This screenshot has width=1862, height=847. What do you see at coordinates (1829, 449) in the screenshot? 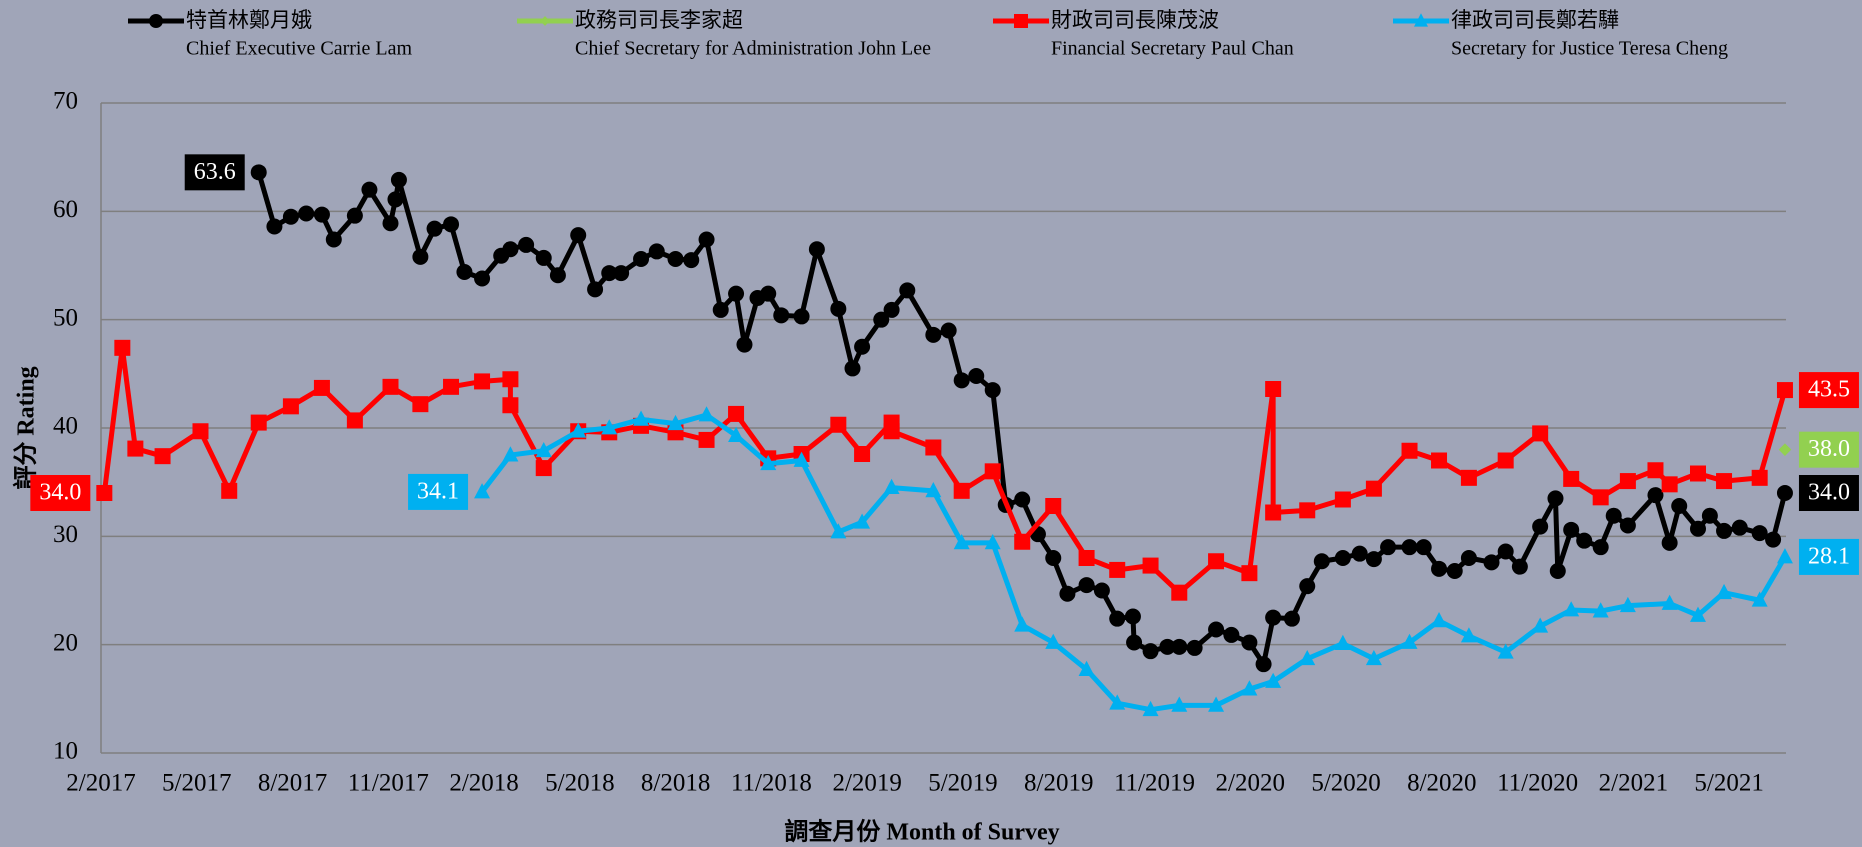
I see `data-label: 38.0` at bounding box center [1829, 449].